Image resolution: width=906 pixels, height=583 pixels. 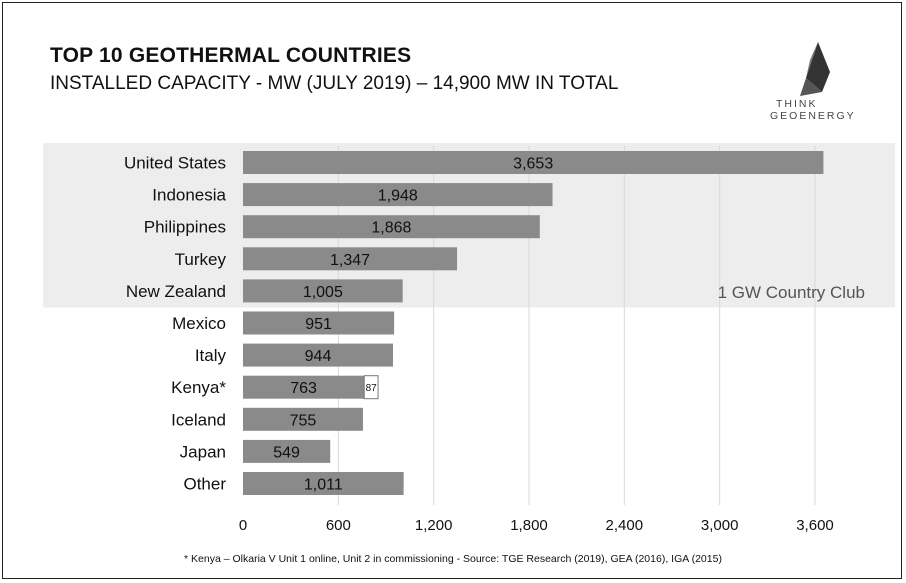 What do you see at coordinates (815, 525) in the screenshot?
I see `x-tick-label: 3,600` at bounding box center [815, 525].